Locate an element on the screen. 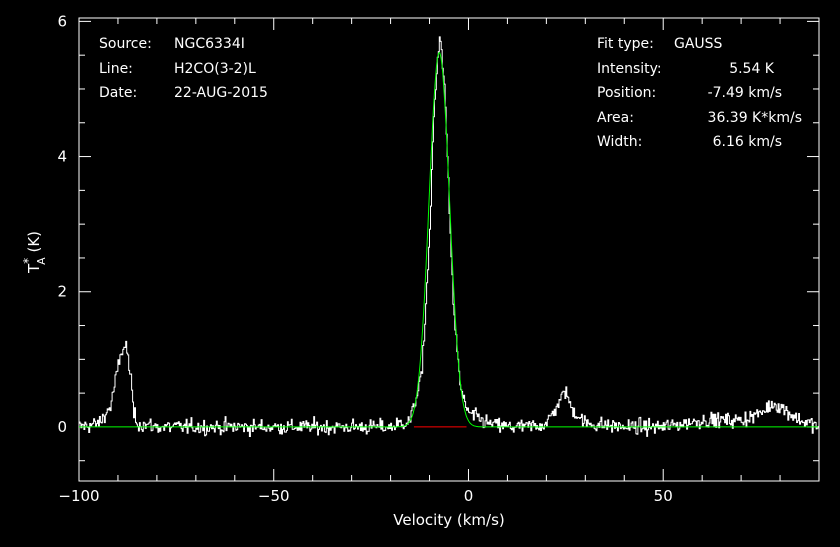 The image size is (840, 547). date-row: Date: 22-AUG-2015 is located at coordinates (219, 93).